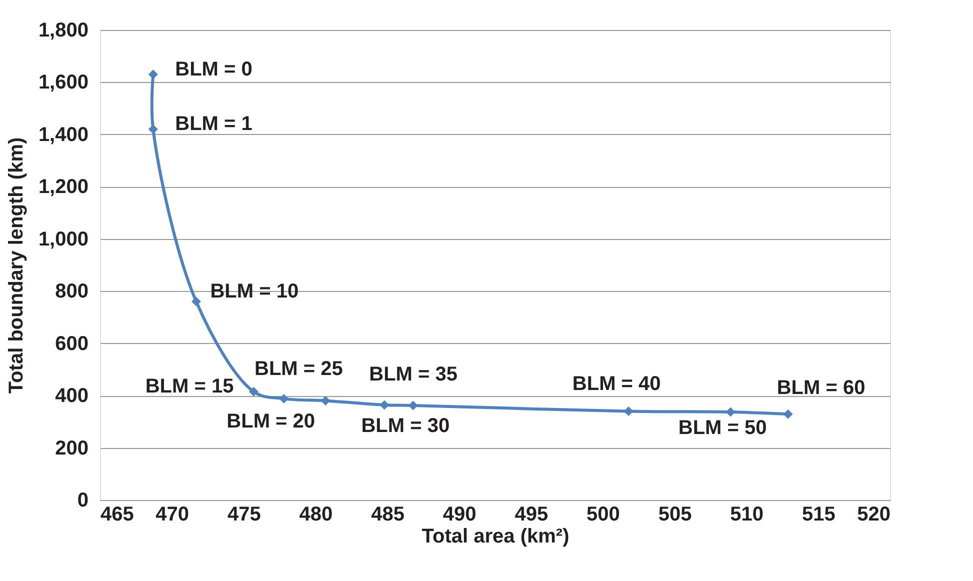 The height and width of the screenshot is (581, 973). What do you see at coordinates (71, 396) in the screenshot?
I see `y-tick-label: 400` at bounding box center [71, 396].